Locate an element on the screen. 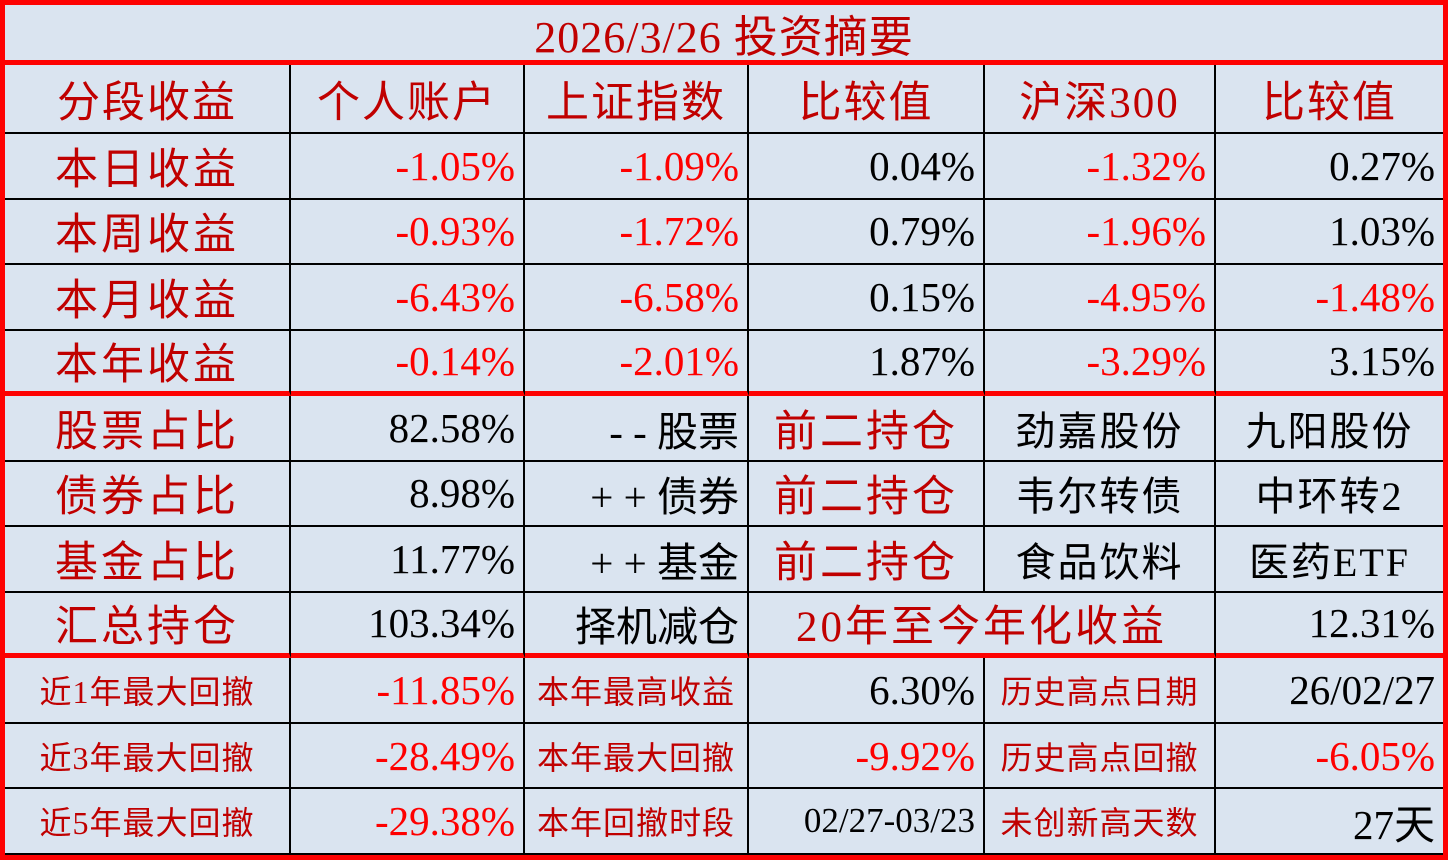 Image resolution: width=1448 pixels, height=860 pixels. monthly-comparison2-value: -1.48% is located at coordinates (1329, 298).